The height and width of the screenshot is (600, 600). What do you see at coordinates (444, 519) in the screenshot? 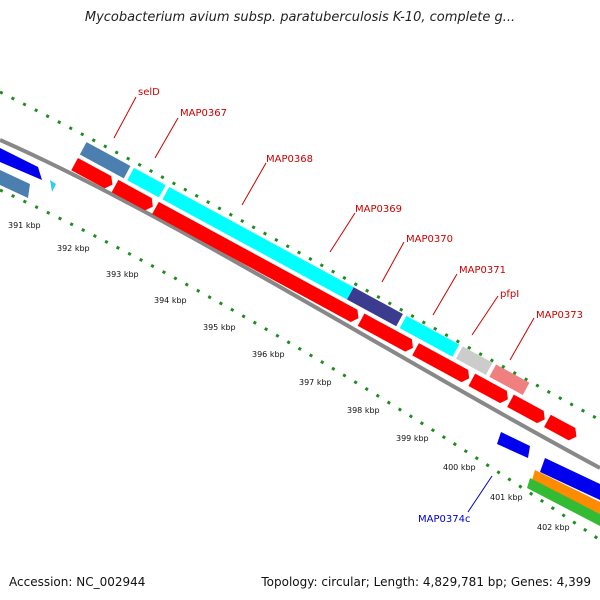
I see `label-MAP0374c: MAP0374c` at bounding box center [444, 519].